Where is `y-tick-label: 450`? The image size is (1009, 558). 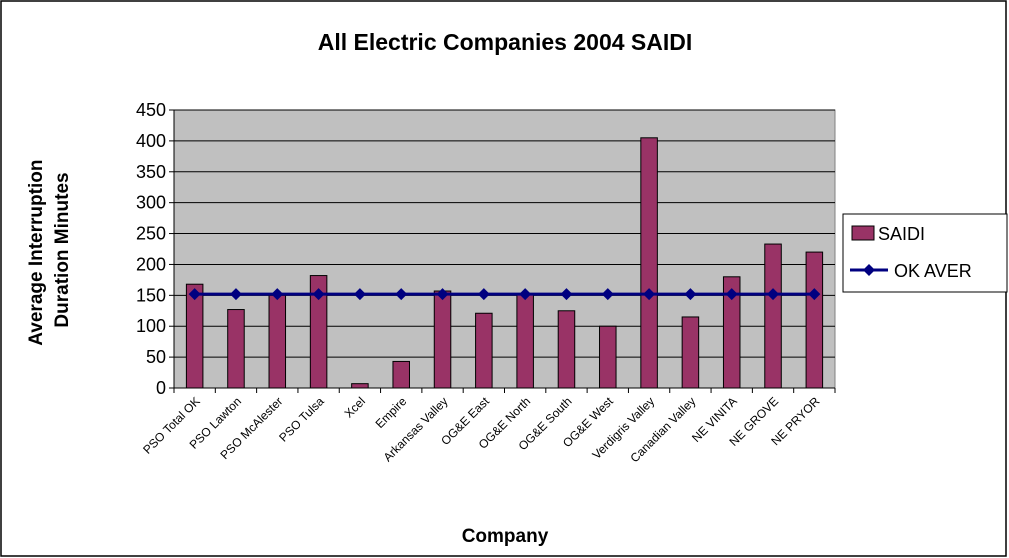 y-tick-label: 450 is located at coordinates (151, 110).